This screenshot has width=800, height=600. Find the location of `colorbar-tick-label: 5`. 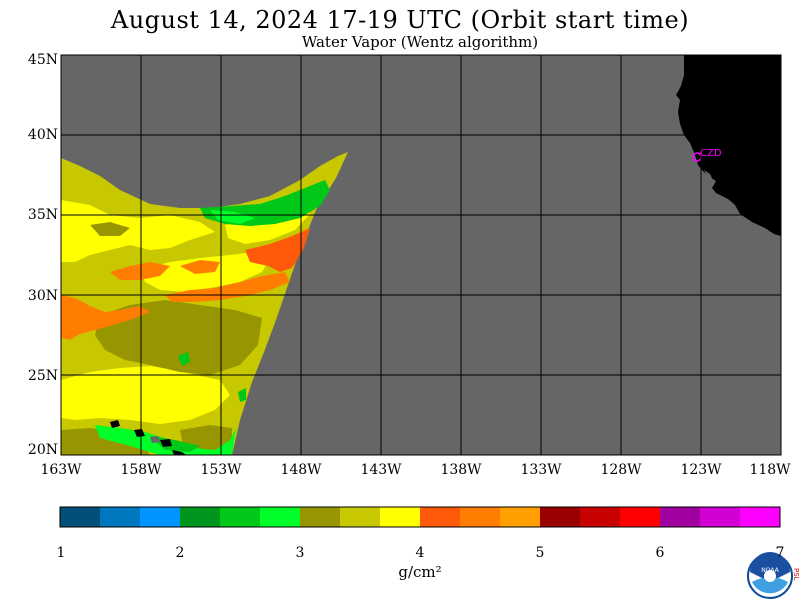

colorbar-tick-label: 5 is located at coordinates (540, 553).